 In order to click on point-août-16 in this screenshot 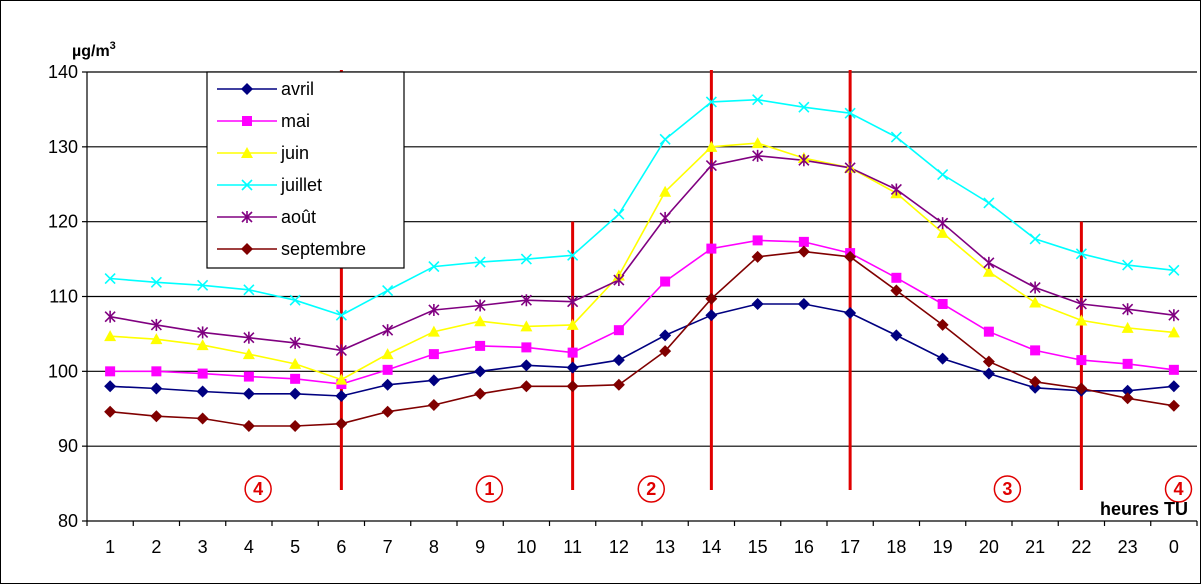, I will do `click(804, 160)`.